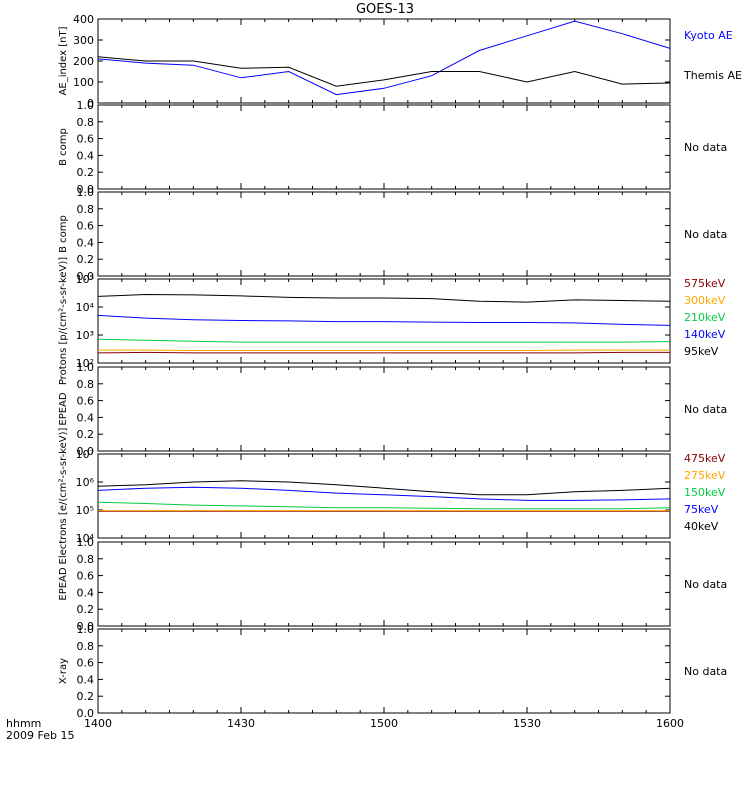 The width and height of the screenshot is (750, 800). I want to click on y-tick-label: 10⁷, so click(85, 454).